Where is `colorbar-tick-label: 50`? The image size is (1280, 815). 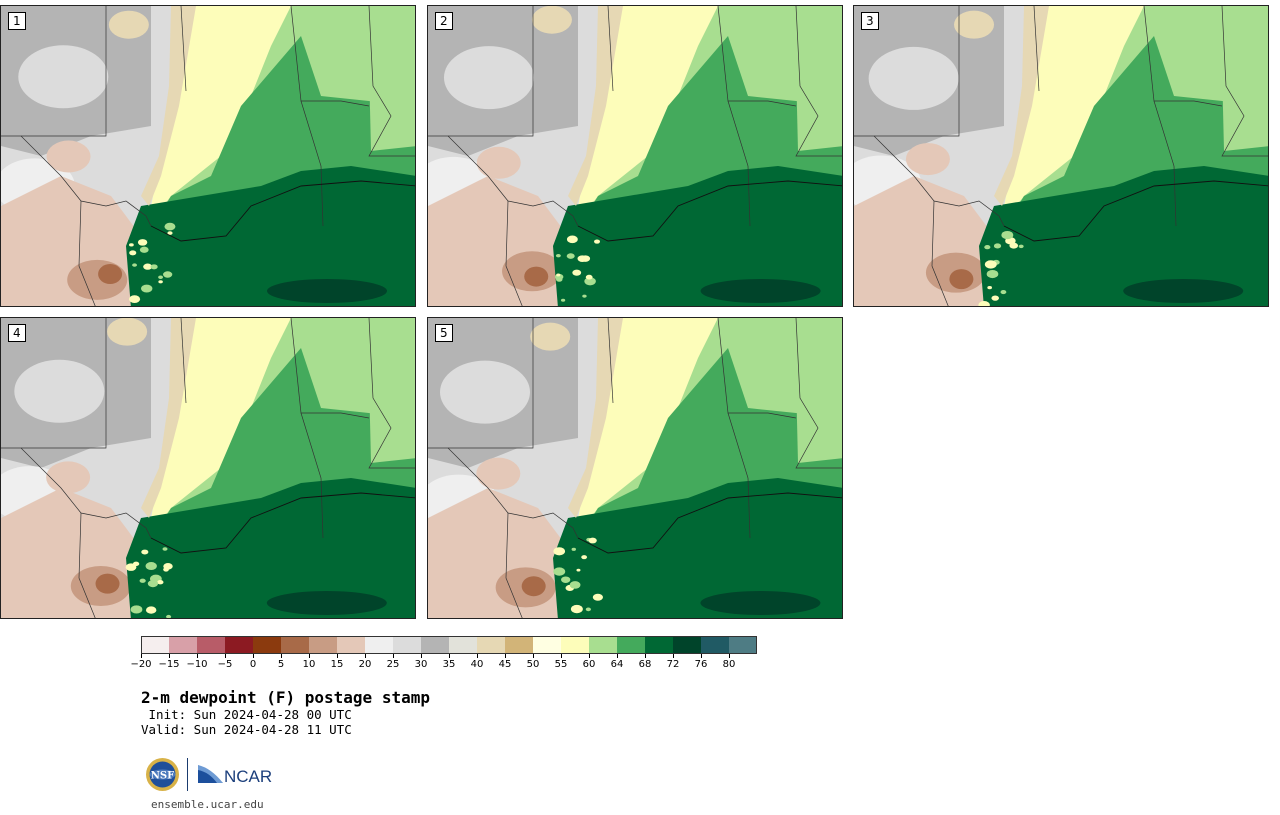 colorbar-tick-label: 50 is located at coordinates (533, 664).